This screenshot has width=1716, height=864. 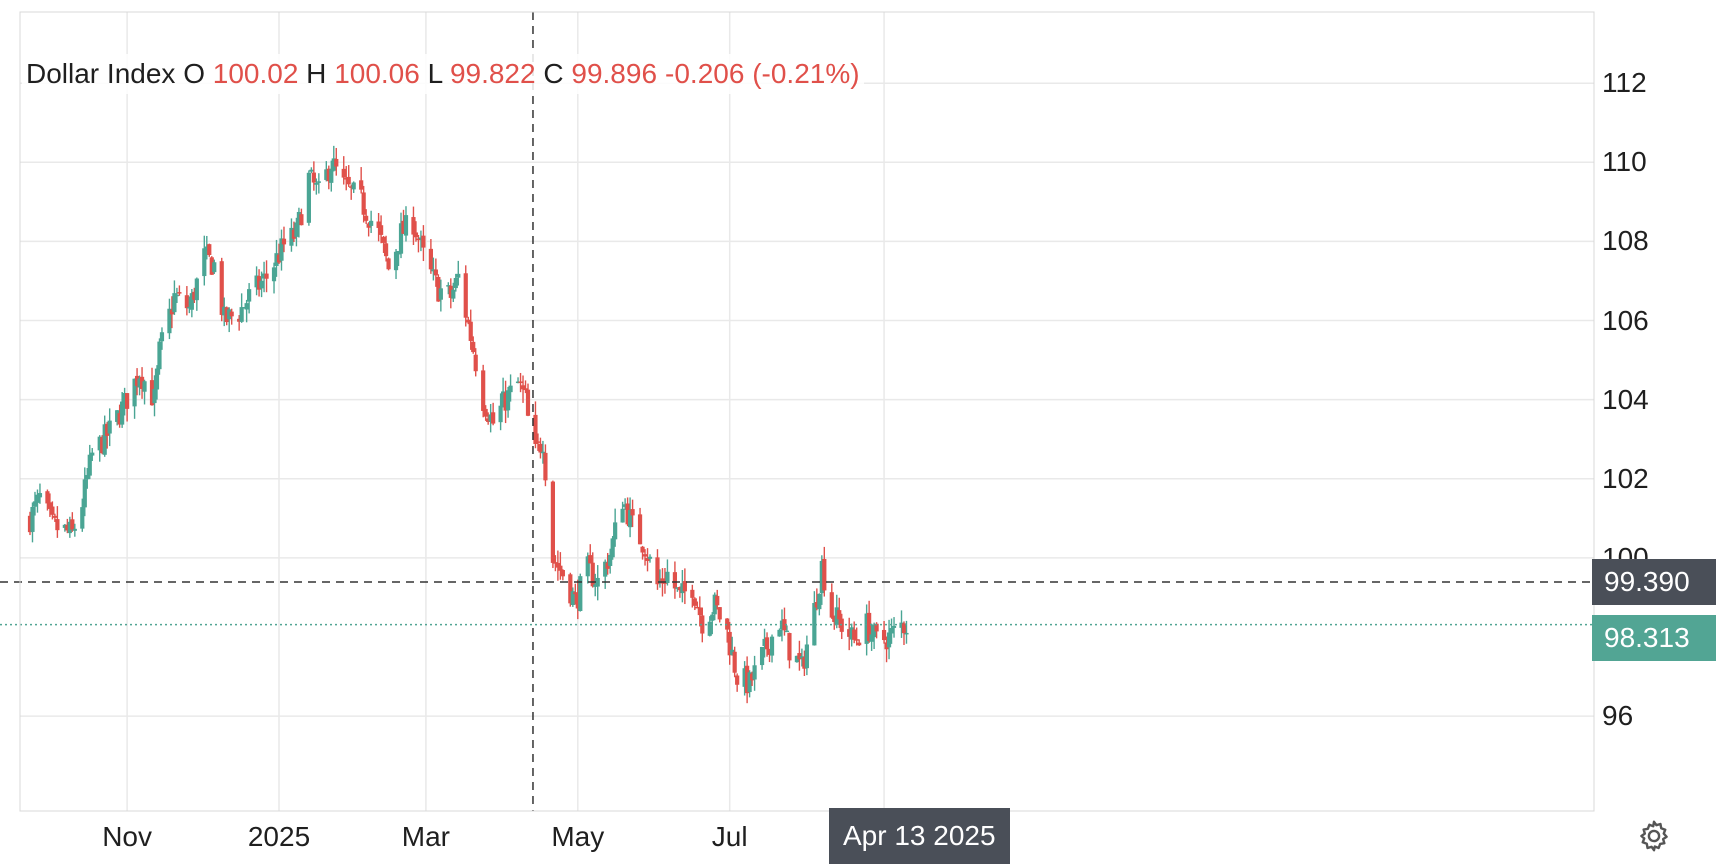 I want to click on legend-low-value: 99.822, so click(x=492, y=73).